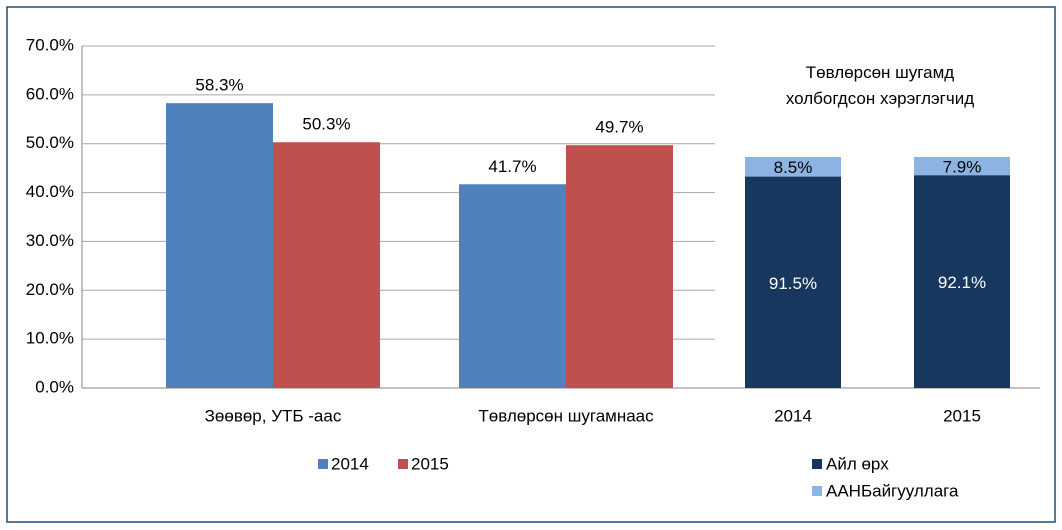  I want to click on value-label: 7.9%, so click(962, 167).